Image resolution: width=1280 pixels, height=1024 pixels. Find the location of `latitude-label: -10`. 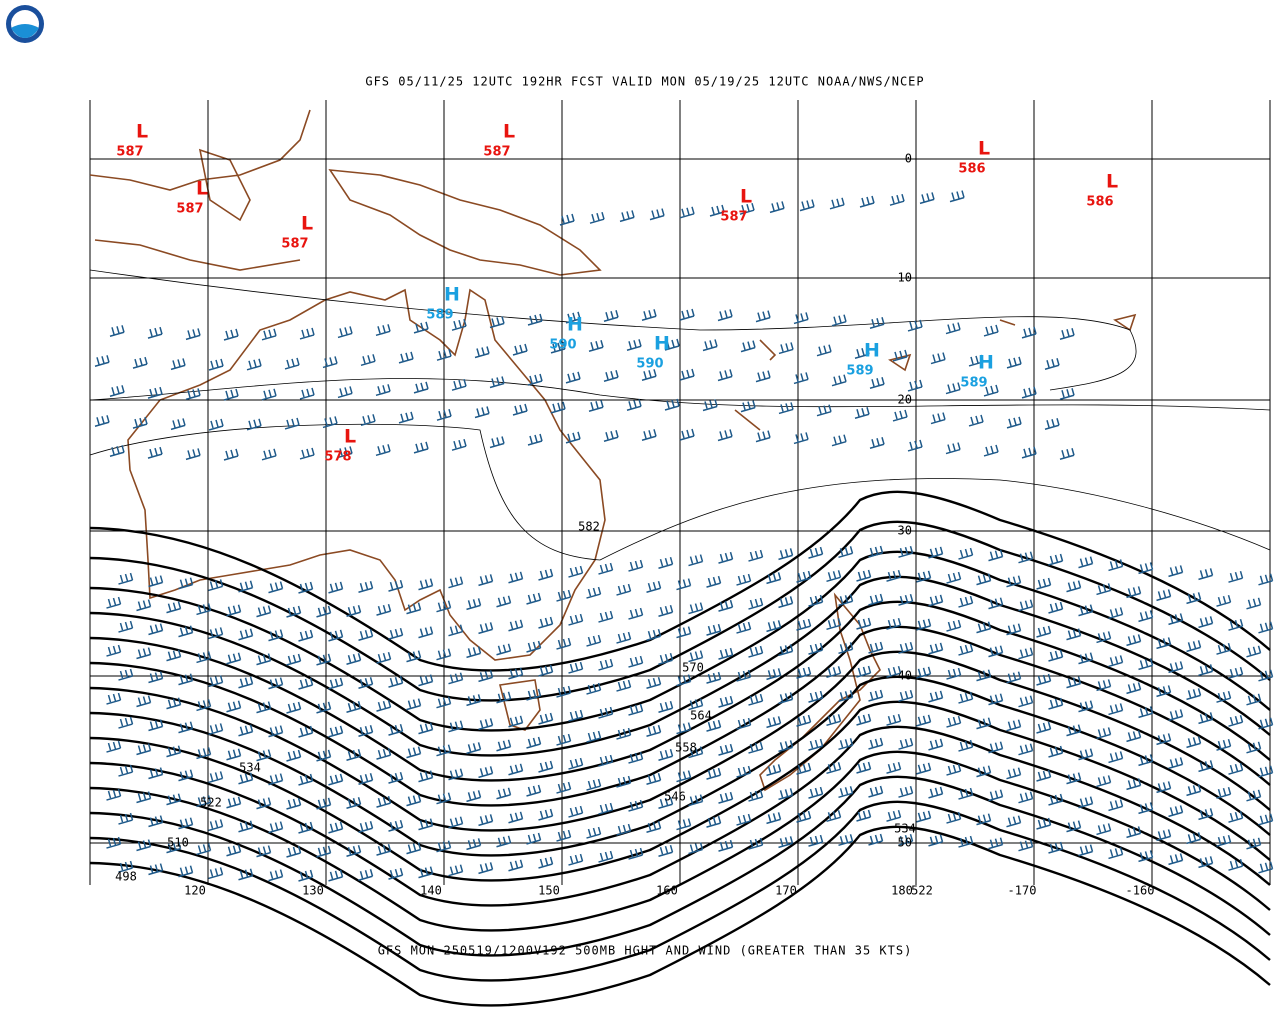

latitude-label: -10 is located at coordinates (901, 278).